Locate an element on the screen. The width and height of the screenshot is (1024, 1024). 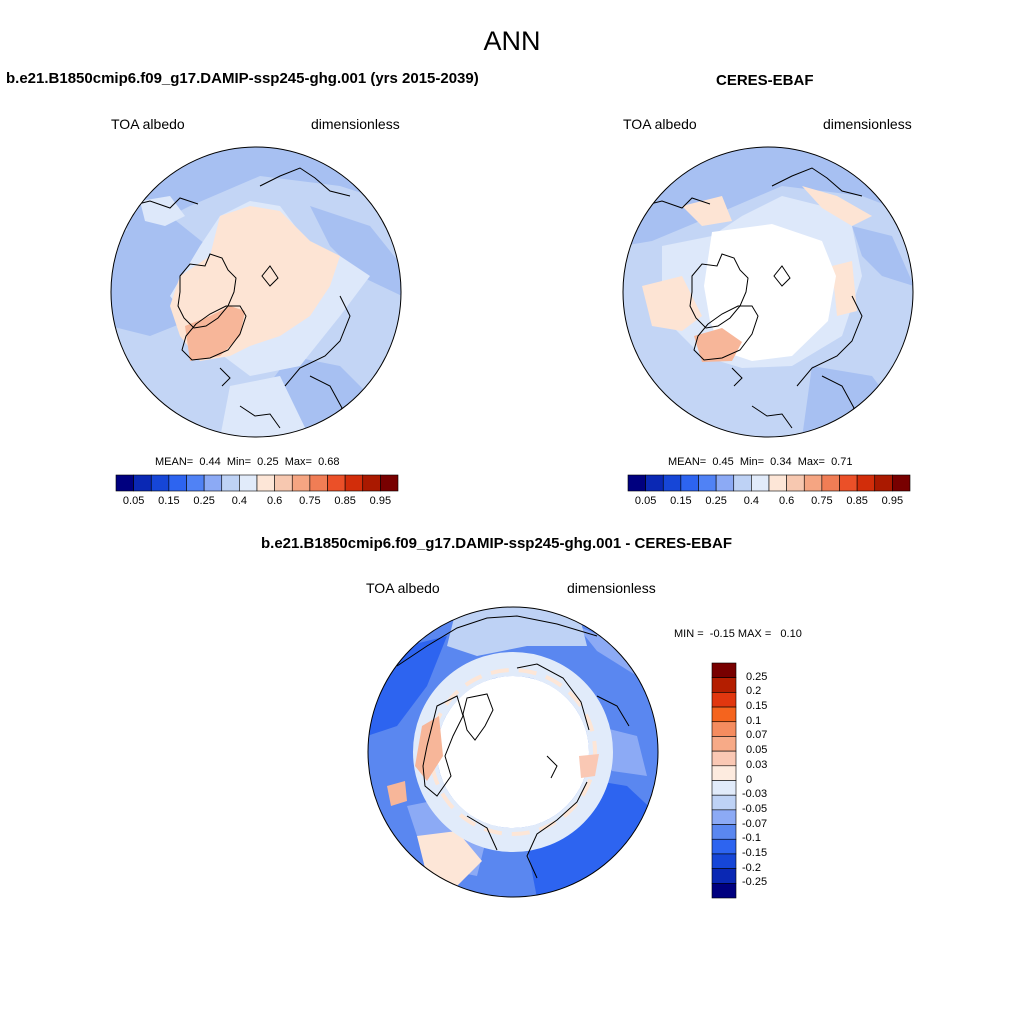
colorbar-tick-label: 0.2 is located at coordinates (754, 691).